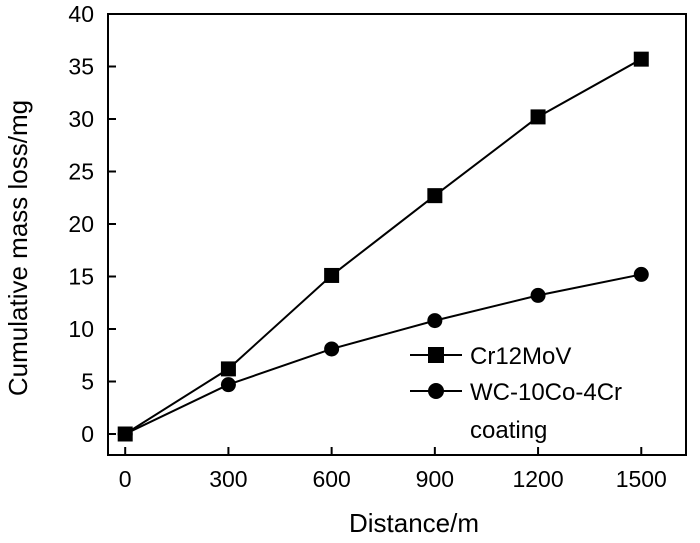  Describe the element at coordinates (537, 479) in the screenshot. I see `x-tick-label: 1200` at that location.